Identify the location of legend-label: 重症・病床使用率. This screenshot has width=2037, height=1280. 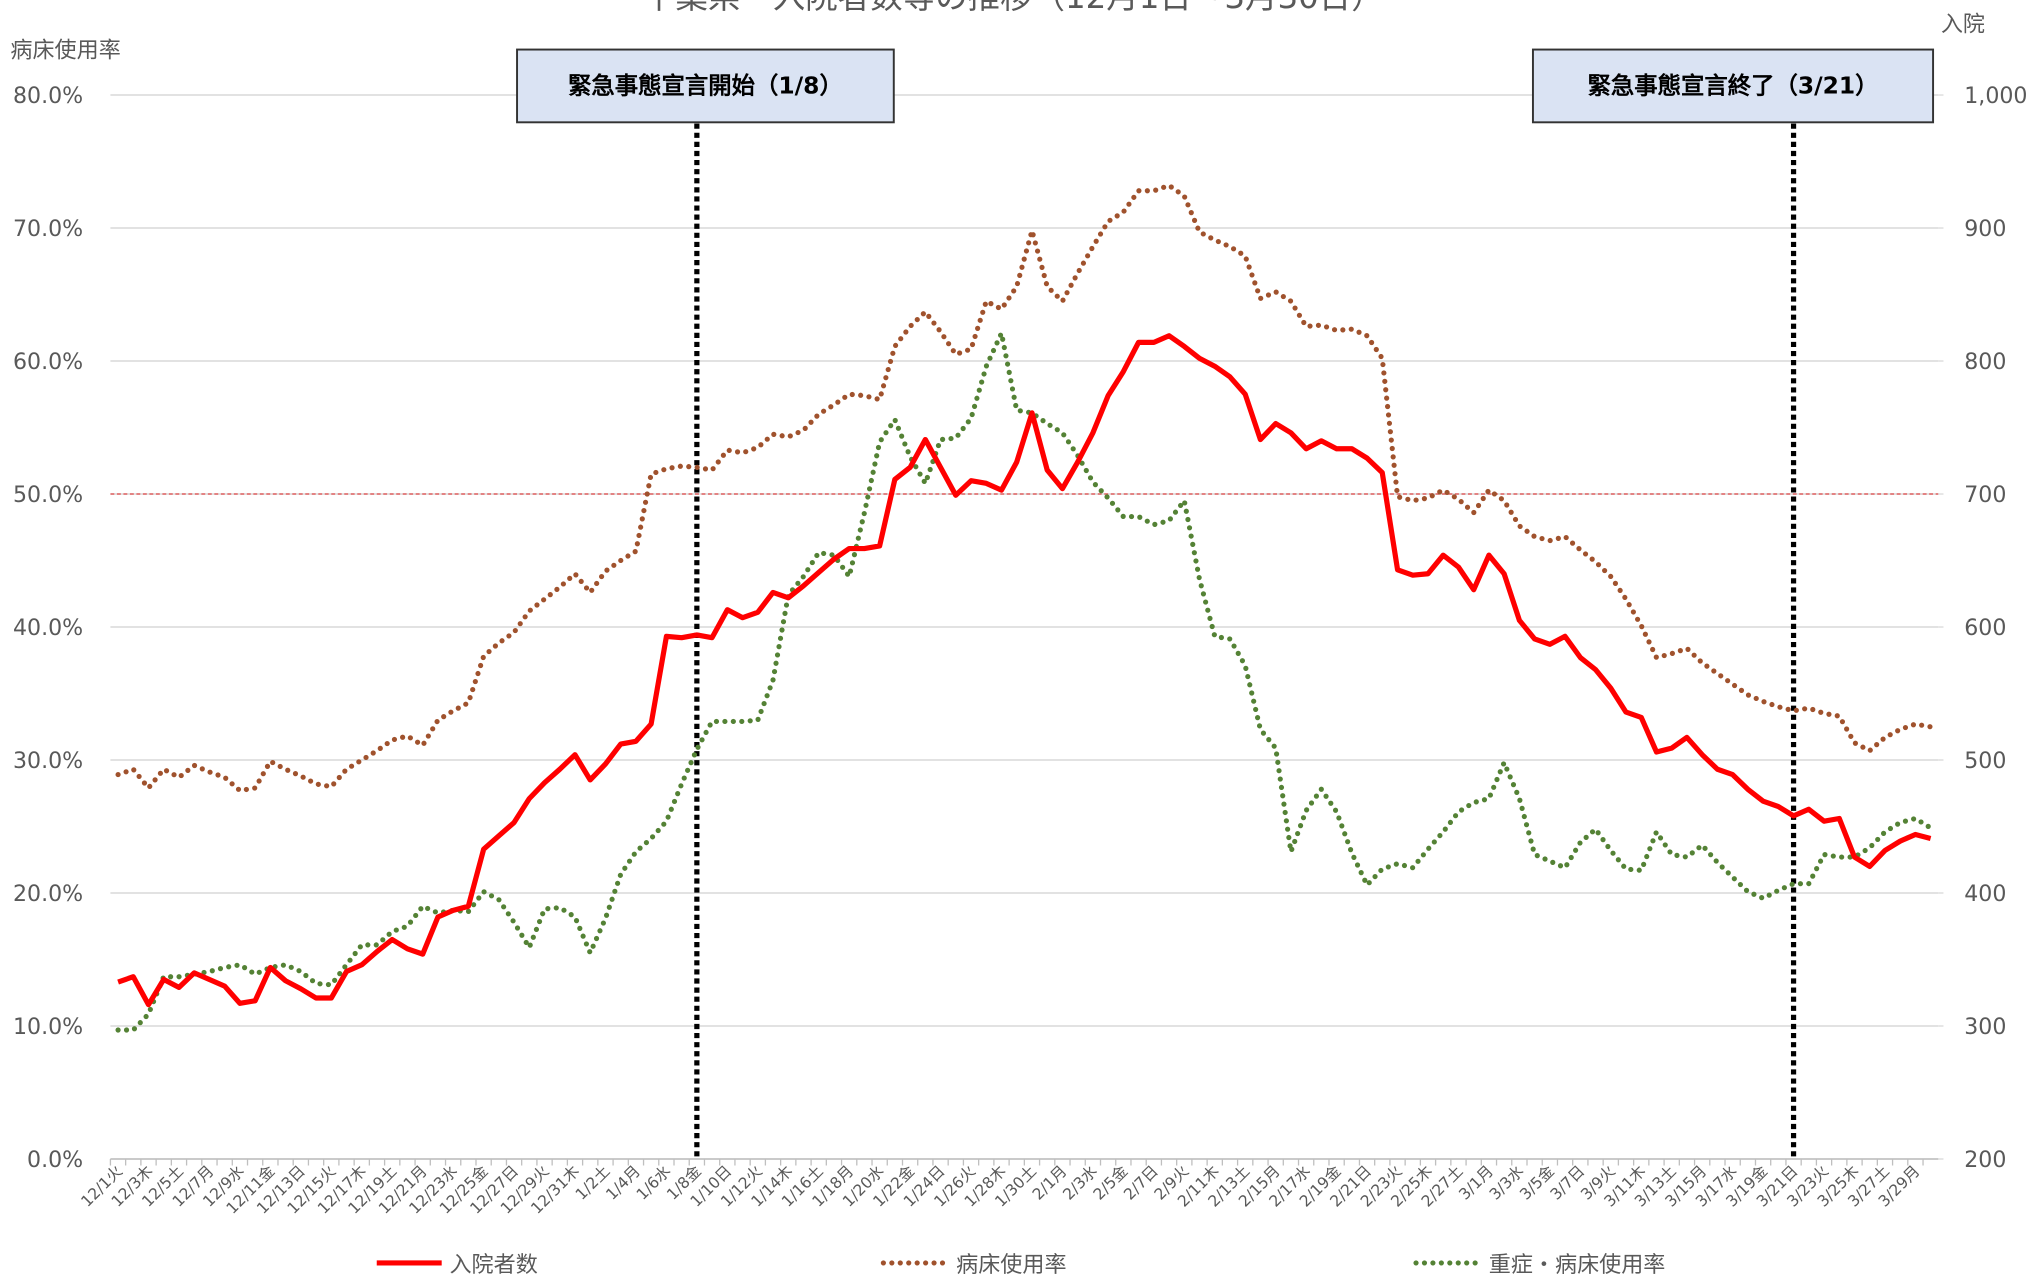
(1577, 1265).